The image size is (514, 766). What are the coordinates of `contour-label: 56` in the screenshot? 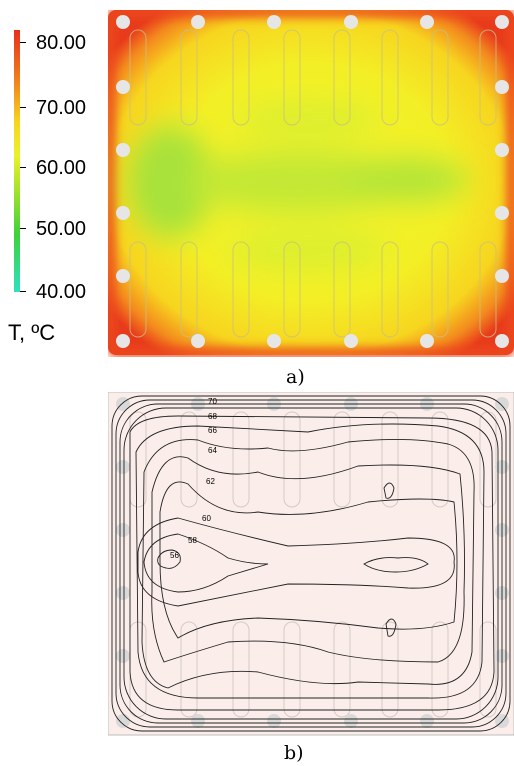 It's located at (174, 555).